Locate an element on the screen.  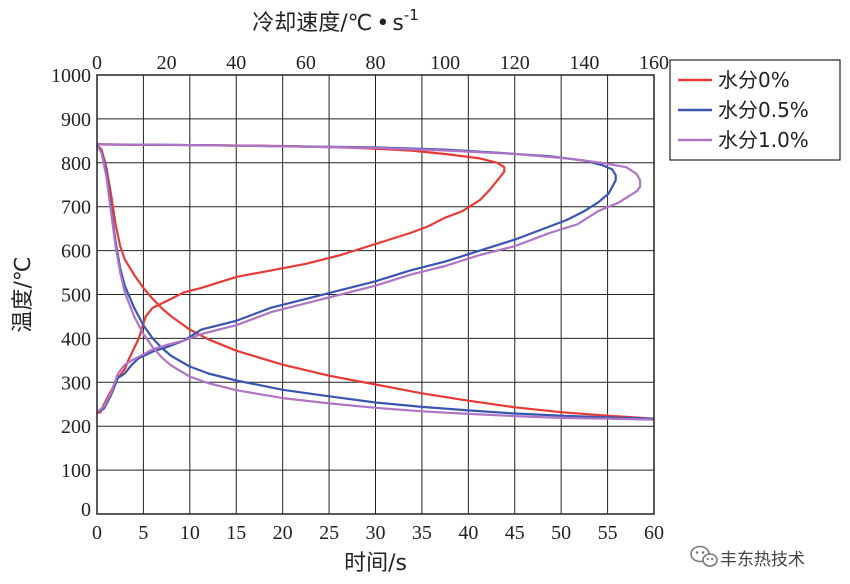
x-tick-label: 50 is located at coordinates (561, 533).